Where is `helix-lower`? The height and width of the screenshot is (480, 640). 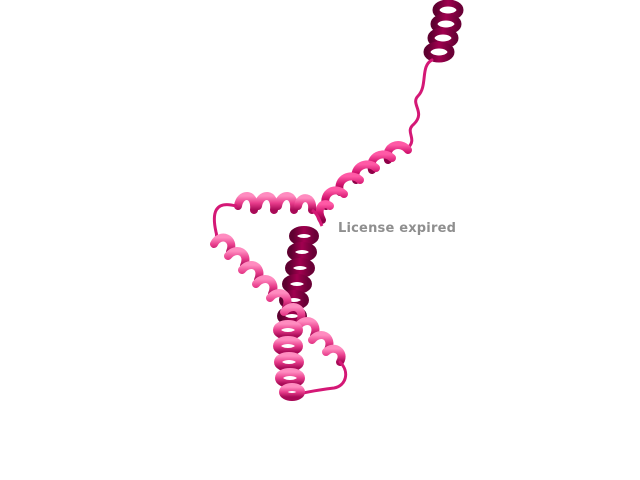 helix-lower is located at coordinates (289, 360).